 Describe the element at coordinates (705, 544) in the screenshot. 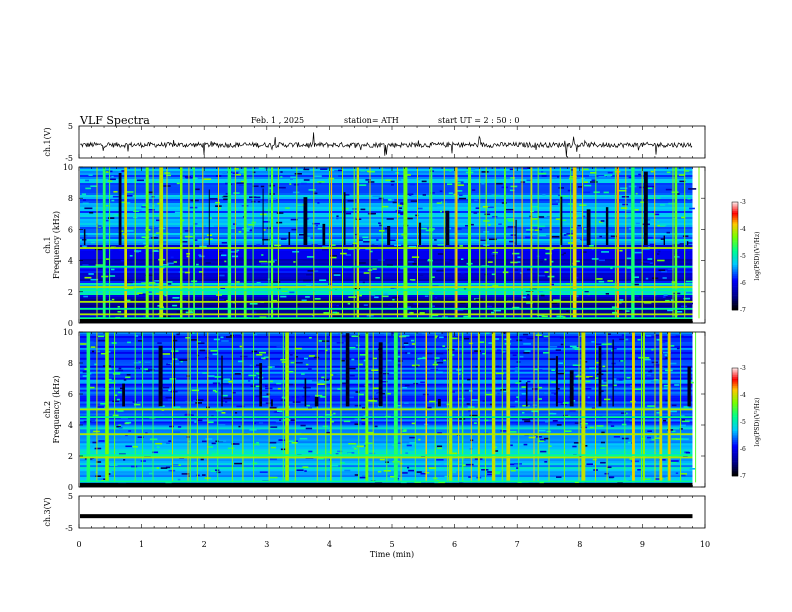

I see `time-tick-label: 10` at that location.